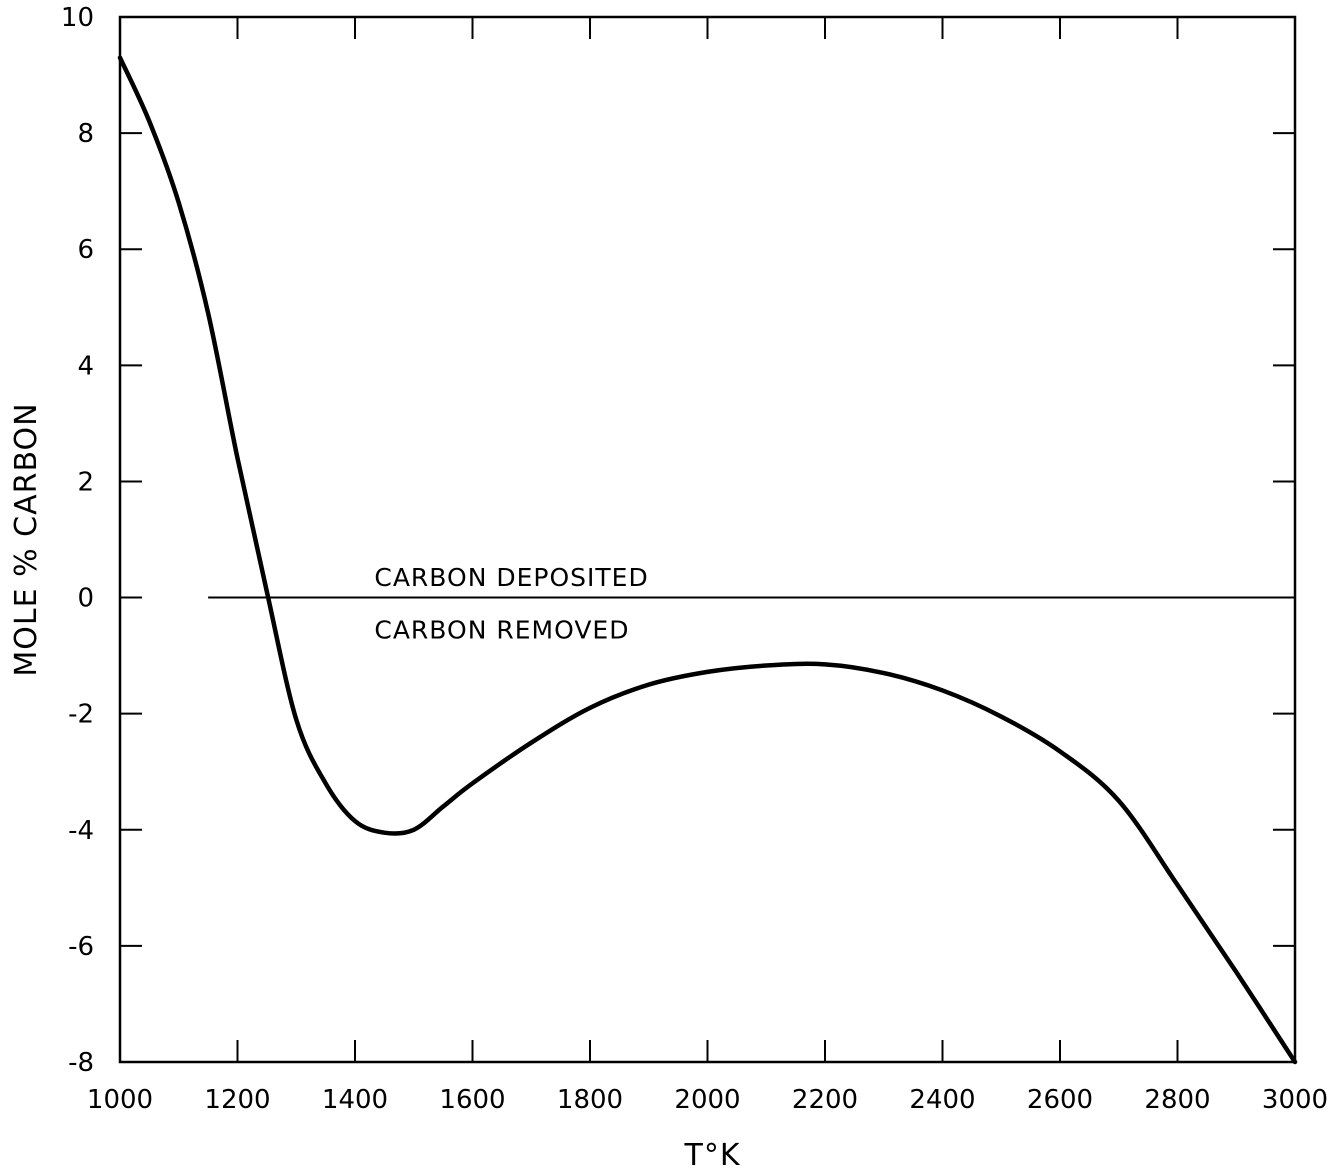 This screenshot has height=1176, width=1334. Describe the element at coordinates (81, 1063) in the screenshot. I see `y-tick-label: -8` at that location.